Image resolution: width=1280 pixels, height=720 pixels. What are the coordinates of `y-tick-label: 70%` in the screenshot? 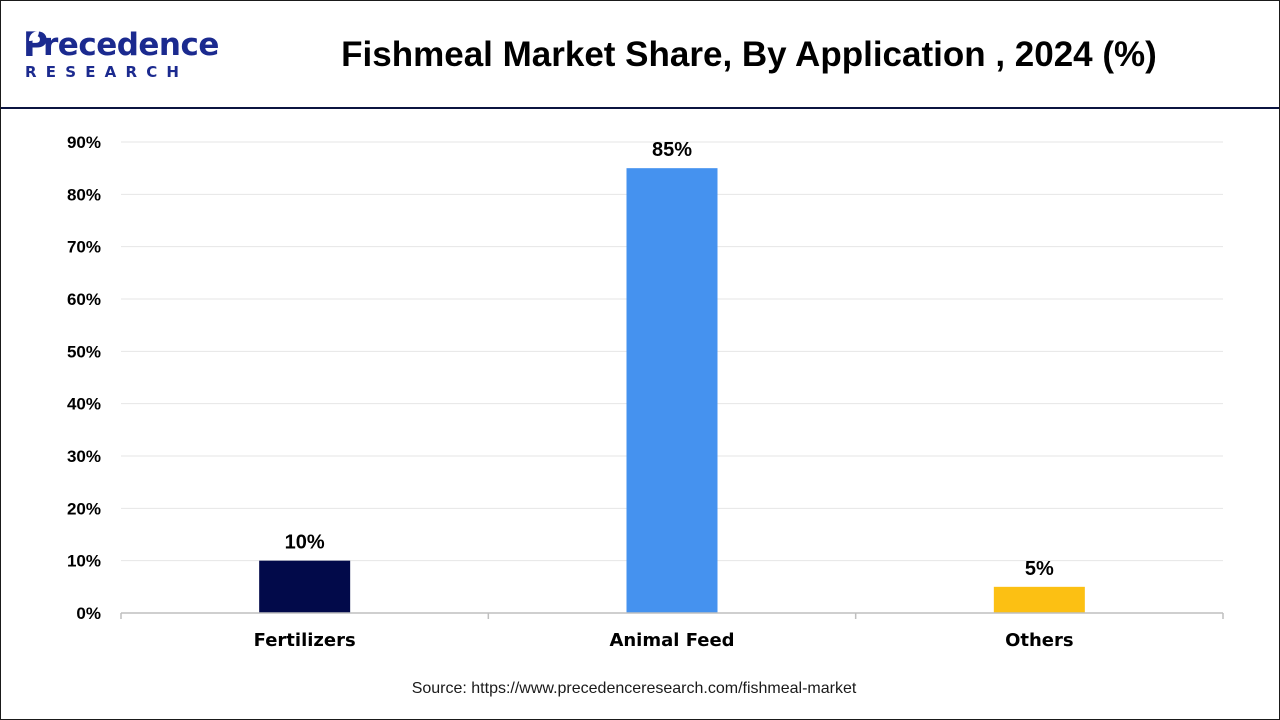 It's located at (84, 247).